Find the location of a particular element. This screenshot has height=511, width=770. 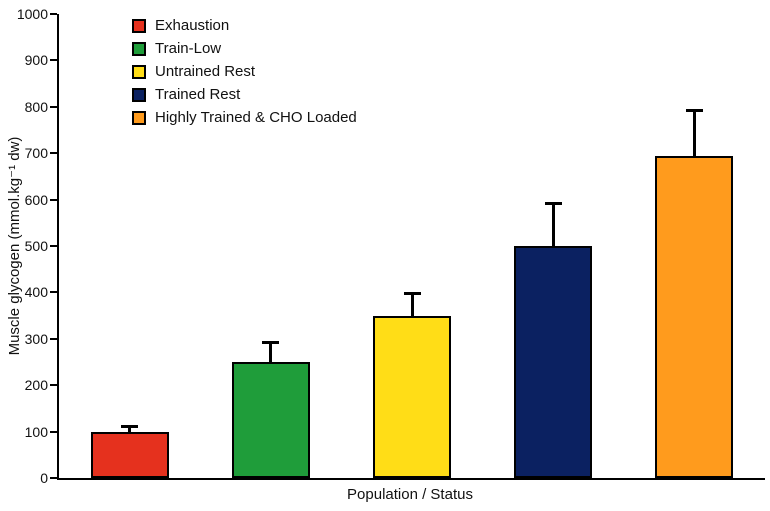

legend-item: Exhaustion is located at coordinates (244, 25).